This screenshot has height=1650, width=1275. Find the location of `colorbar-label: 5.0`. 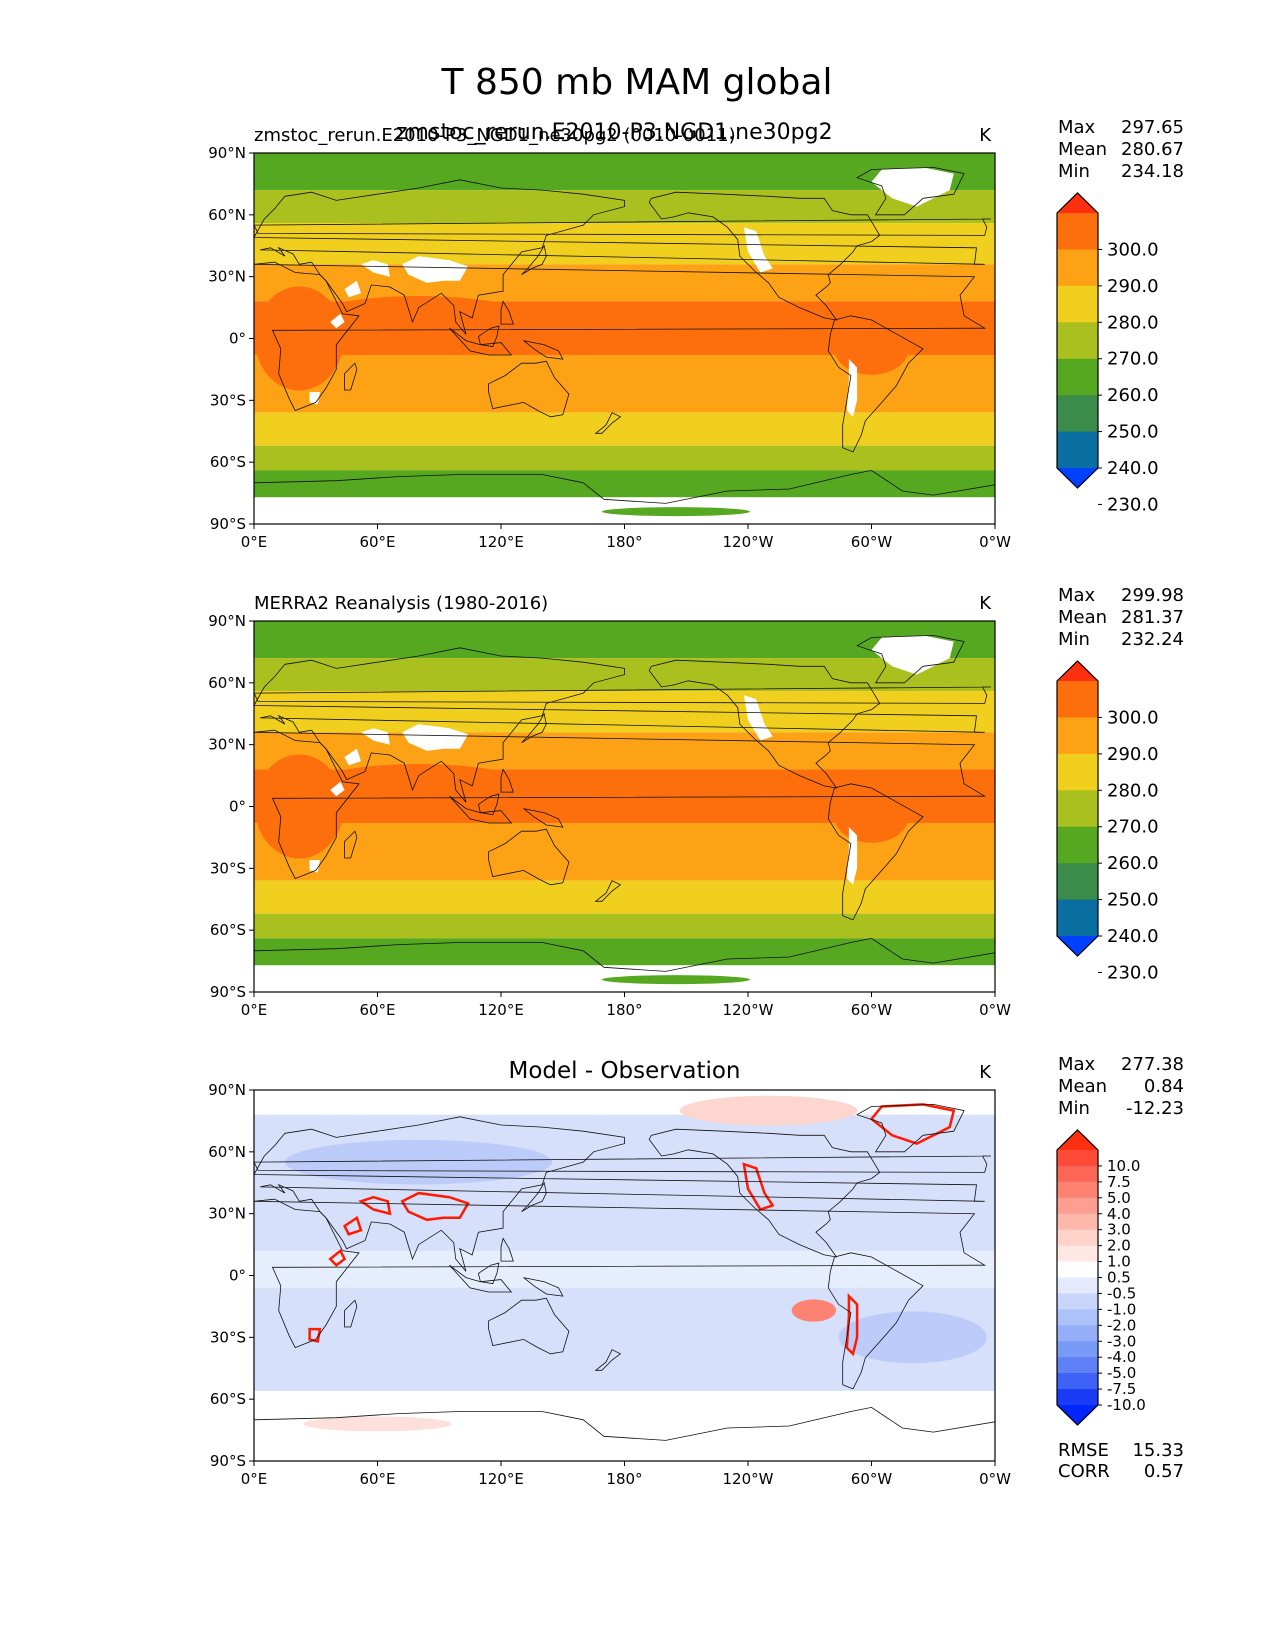

colorbar-label: 5.0 is located at coordinates (1119, 1198).